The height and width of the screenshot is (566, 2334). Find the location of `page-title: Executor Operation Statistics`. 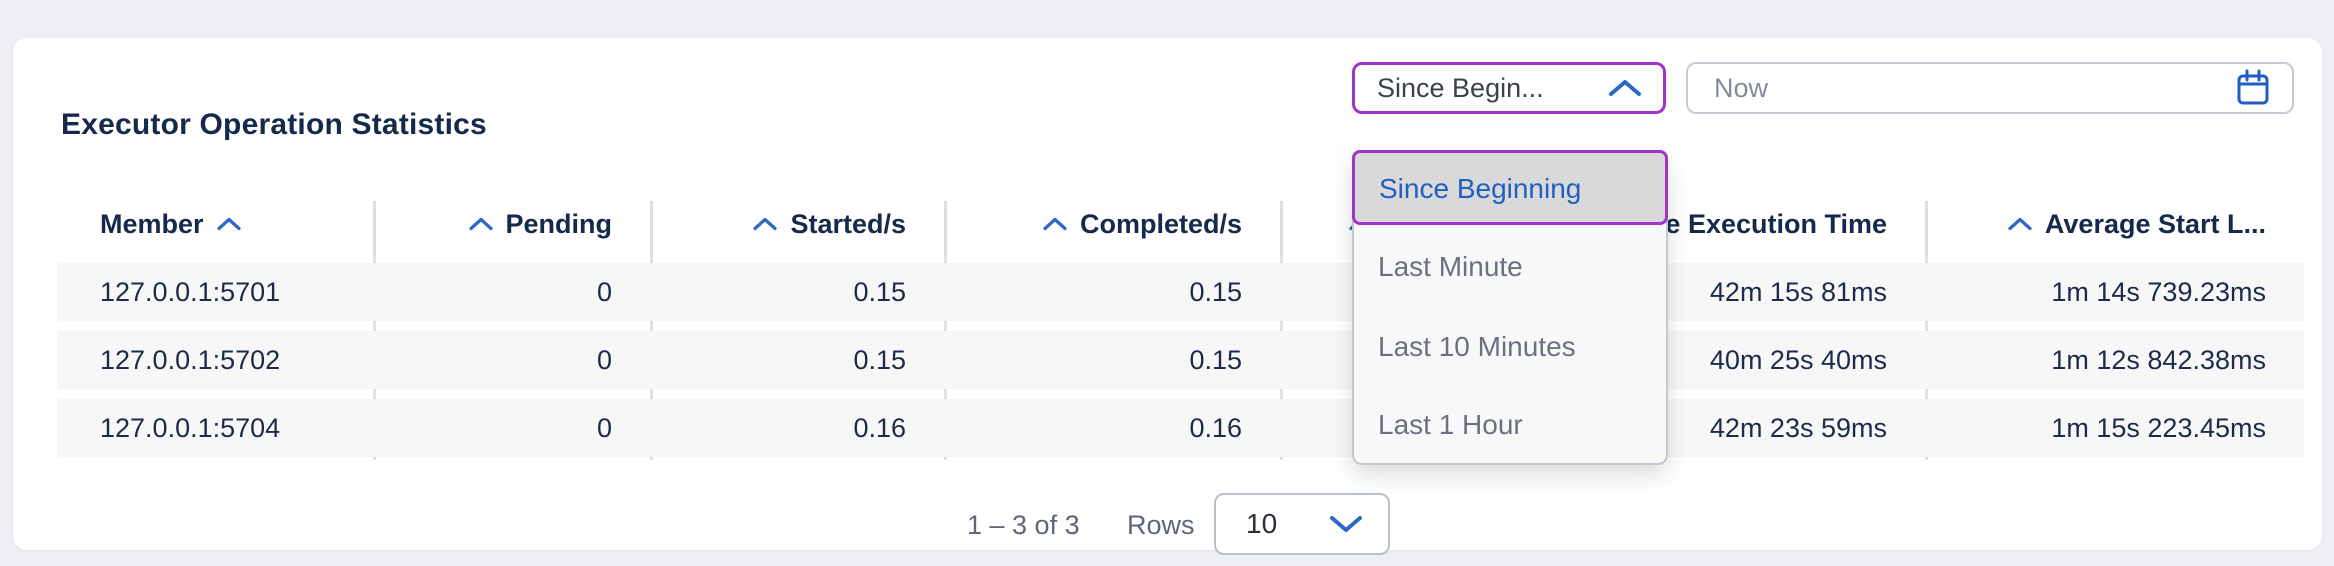

page-title: Executor Operation Statistics is located at coordinates (274, 124).